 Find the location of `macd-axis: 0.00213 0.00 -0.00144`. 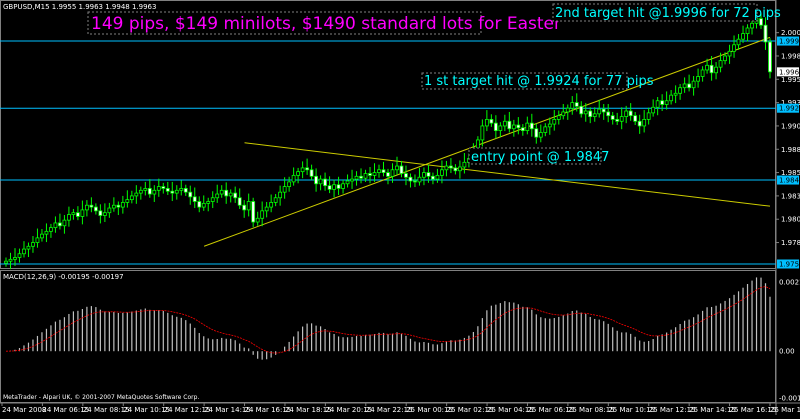

macd-axis: 0.00213 0.00 -0.00144 is located at coordinates (789, 341).